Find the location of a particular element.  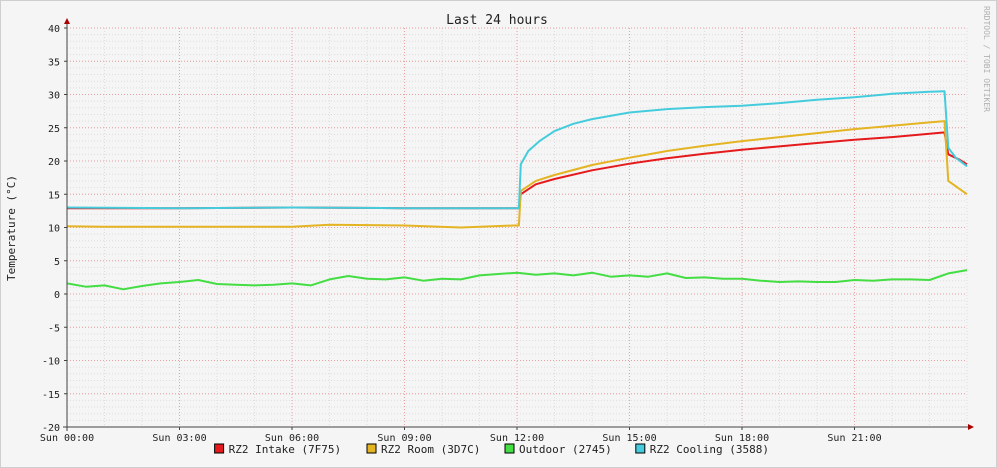

x-tick-label: Sun 00:00 is located at coordinates (67, 438).